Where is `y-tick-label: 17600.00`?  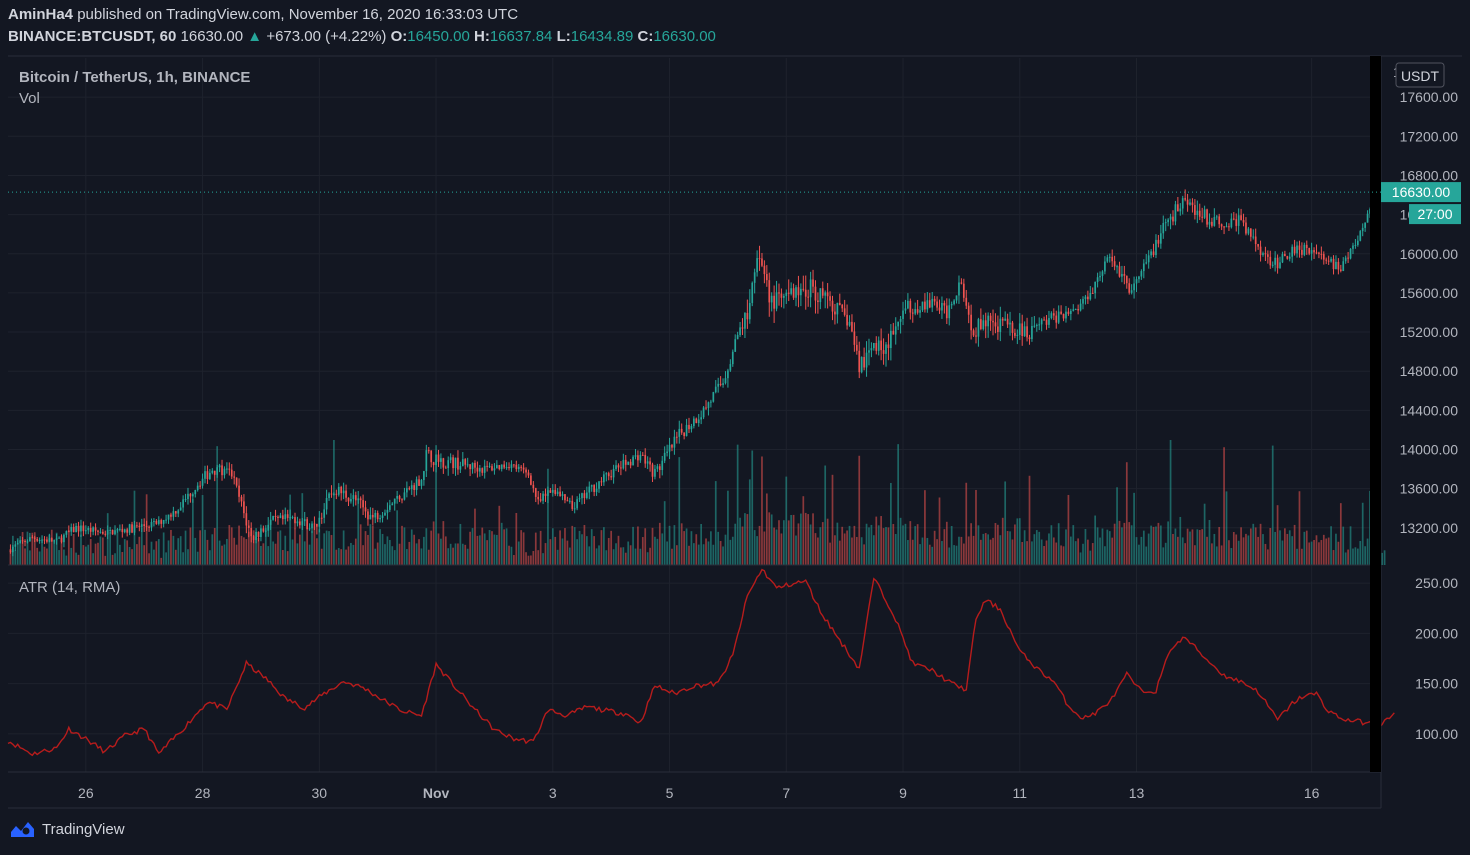
y-tick-label: 17600.00 is located at coordinates (1429, 97).